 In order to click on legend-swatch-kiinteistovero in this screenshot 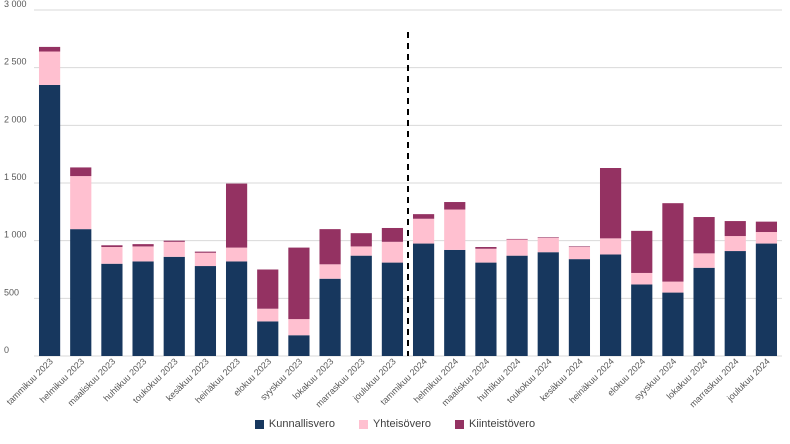, I will do `click(460, 424)`.